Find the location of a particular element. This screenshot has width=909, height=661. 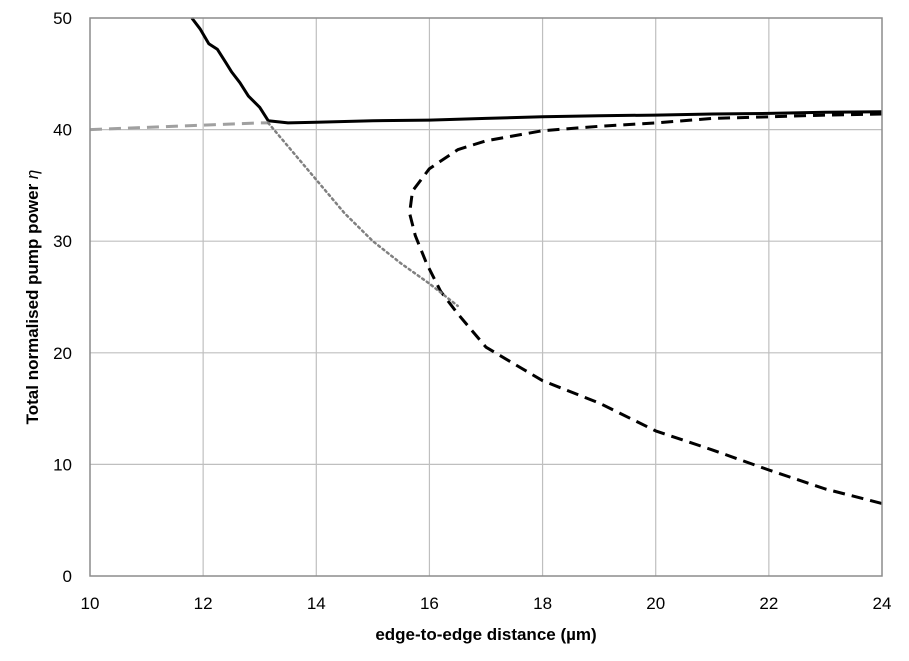

y-axis-title: Total normalised pump power η is located at coordinates (32, 297).